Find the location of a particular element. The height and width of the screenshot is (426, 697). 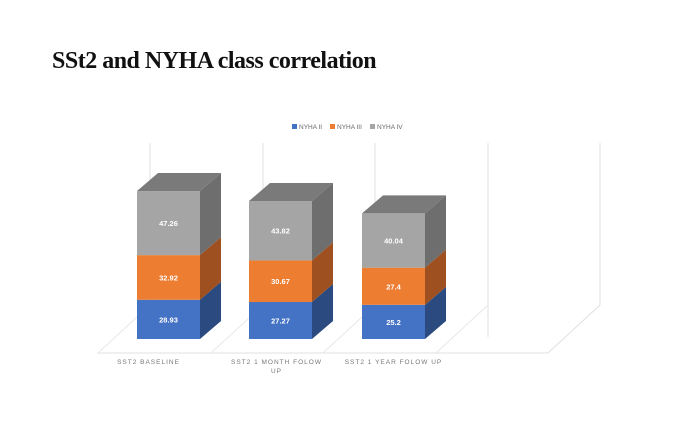

data-label: 25.2 is located at coordinates (393, 322).